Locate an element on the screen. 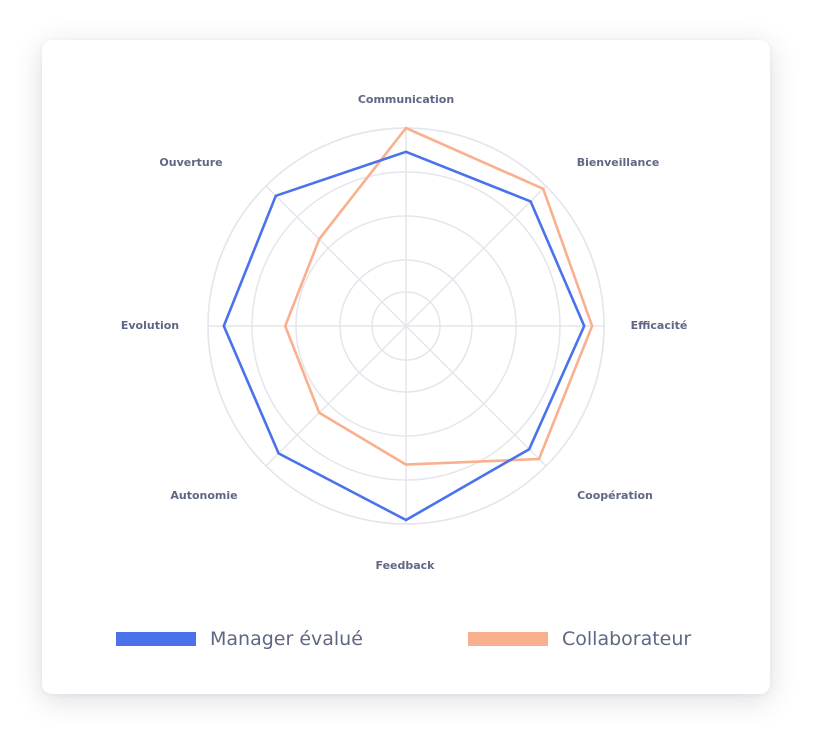  legend-swatch-collaborateur is located at coordinates (508, 639).